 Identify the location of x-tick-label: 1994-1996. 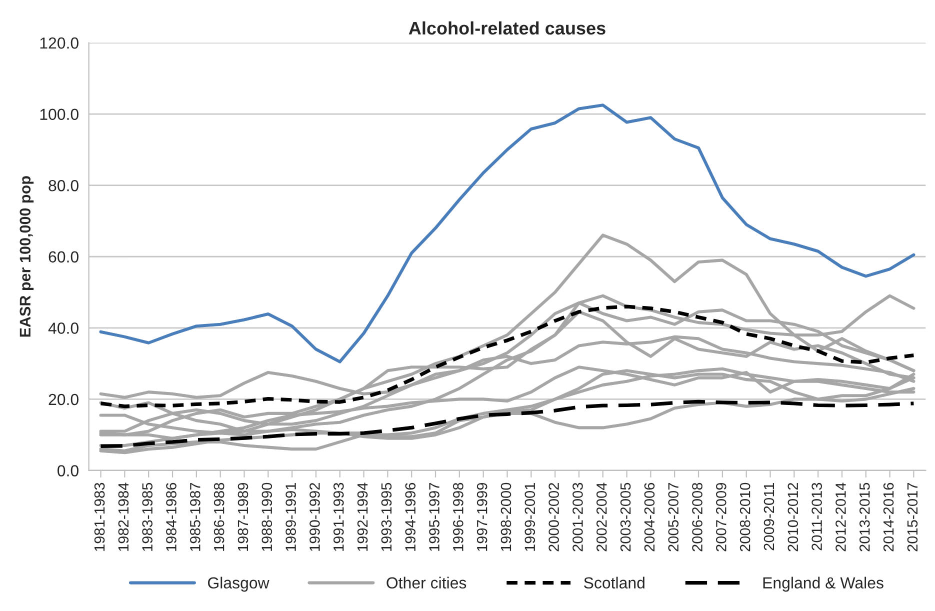
(410, 516).